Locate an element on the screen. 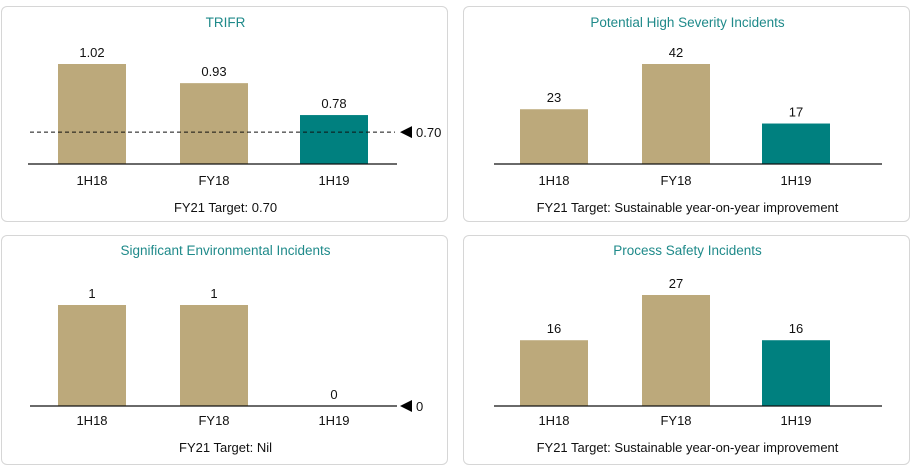 The height and width of the screenshot is (472, 913). data-label: 17 is located at coordinates (796, 112).